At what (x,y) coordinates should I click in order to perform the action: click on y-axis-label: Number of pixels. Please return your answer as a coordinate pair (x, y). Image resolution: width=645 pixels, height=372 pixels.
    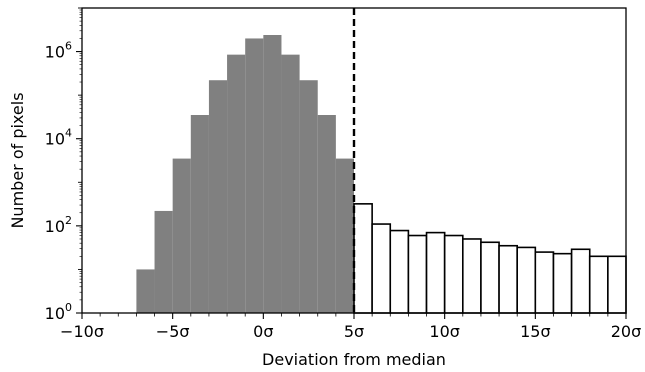
    Looking at the image, I should click on (17, 160).